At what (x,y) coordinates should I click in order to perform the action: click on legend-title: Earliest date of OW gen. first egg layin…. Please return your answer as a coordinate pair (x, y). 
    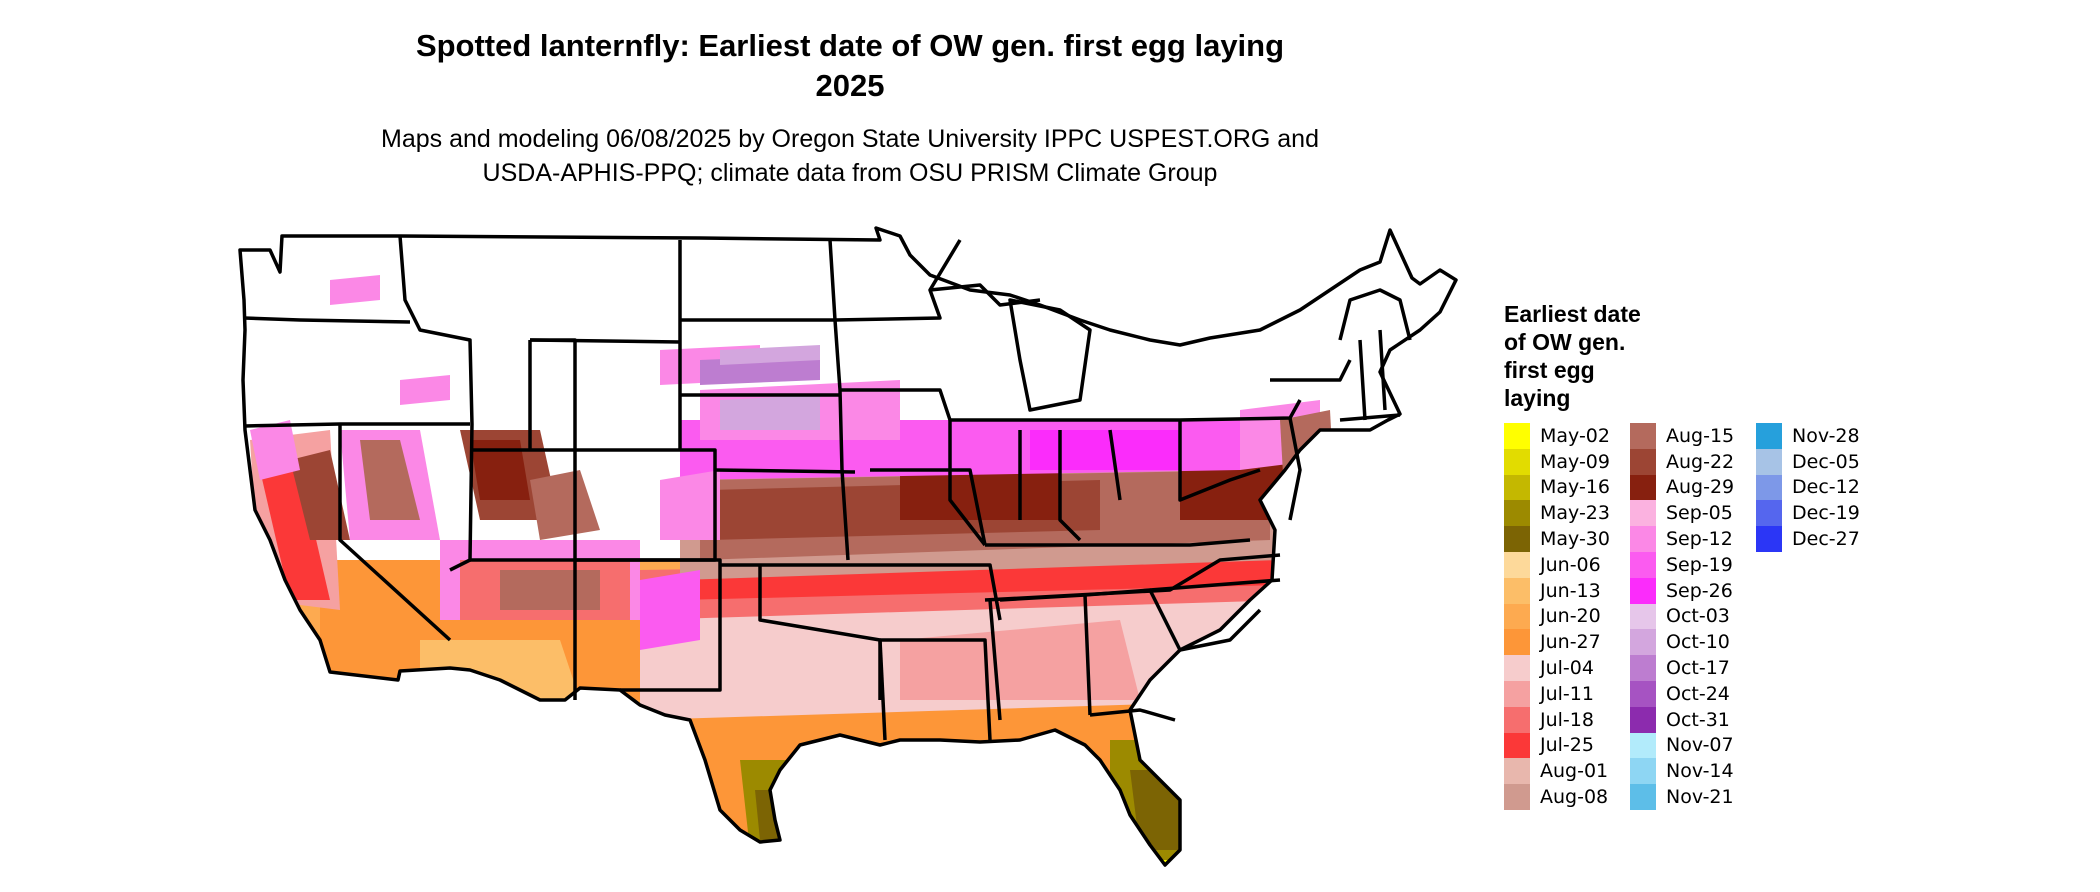
    Looking at the image, I should click on (1599, 356).